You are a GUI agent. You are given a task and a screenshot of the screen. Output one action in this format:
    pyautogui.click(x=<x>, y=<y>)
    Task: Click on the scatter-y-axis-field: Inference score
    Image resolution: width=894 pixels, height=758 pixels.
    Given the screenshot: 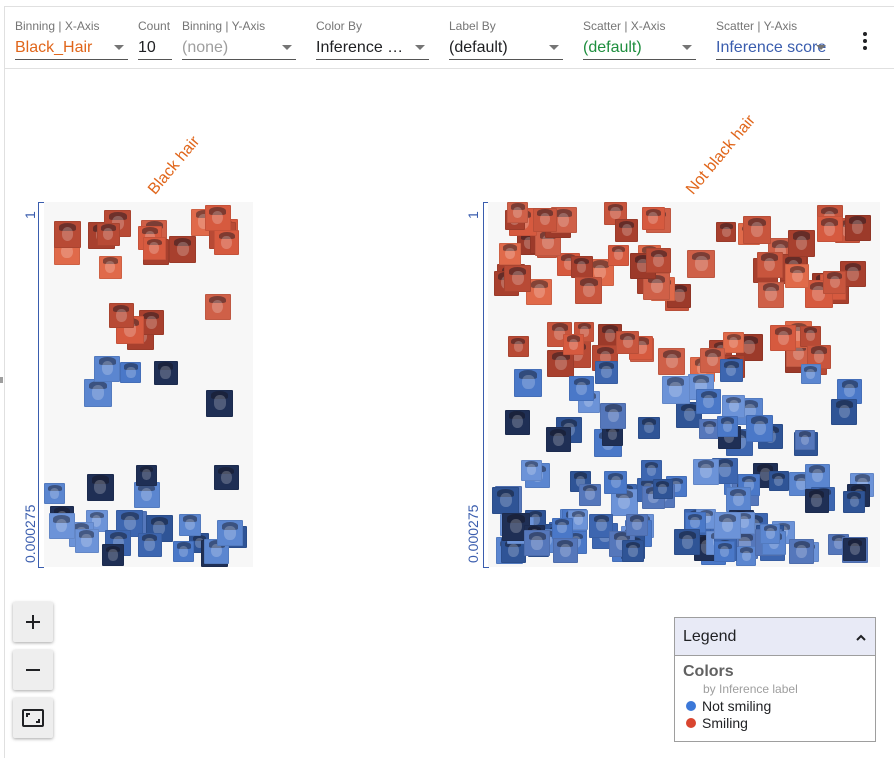 What is the action you would take?
    pyautogui.click(x=773, y=49)
    